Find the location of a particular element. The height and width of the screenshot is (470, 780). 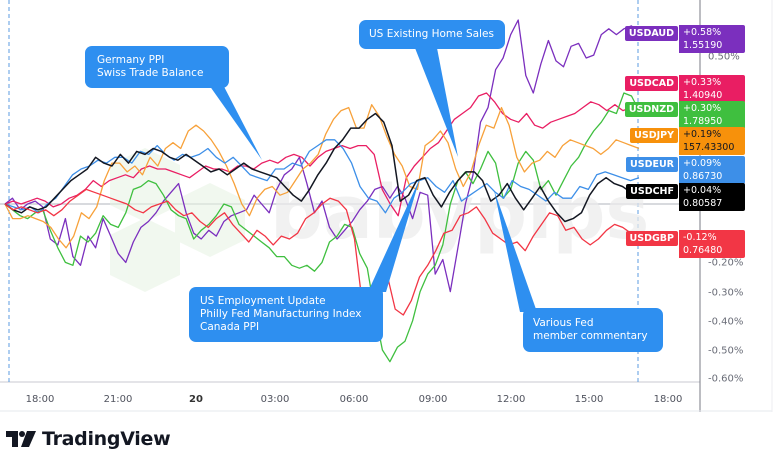

legend-price: 1.55190 is located at coordinates (703, 45).